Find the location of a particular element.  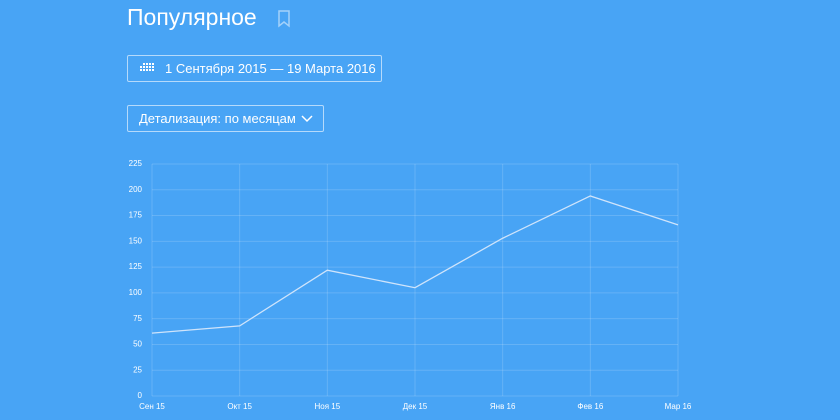

detail-text: Детализация: по месяцам is located at coordinates (217, 118).